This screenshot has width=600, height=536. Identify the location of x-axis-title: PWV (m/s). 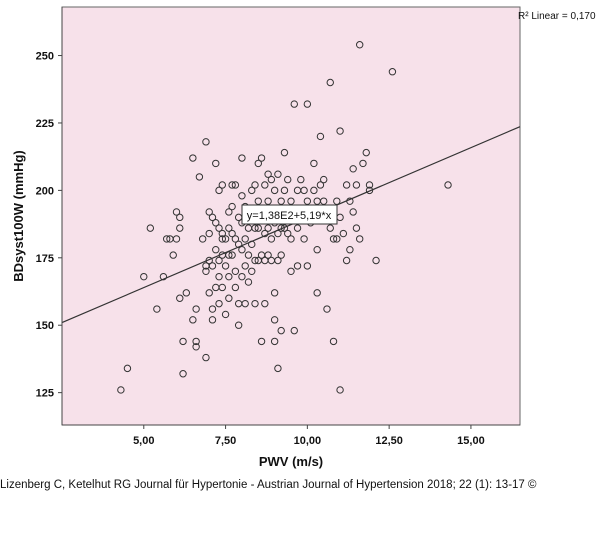
(291, 461).